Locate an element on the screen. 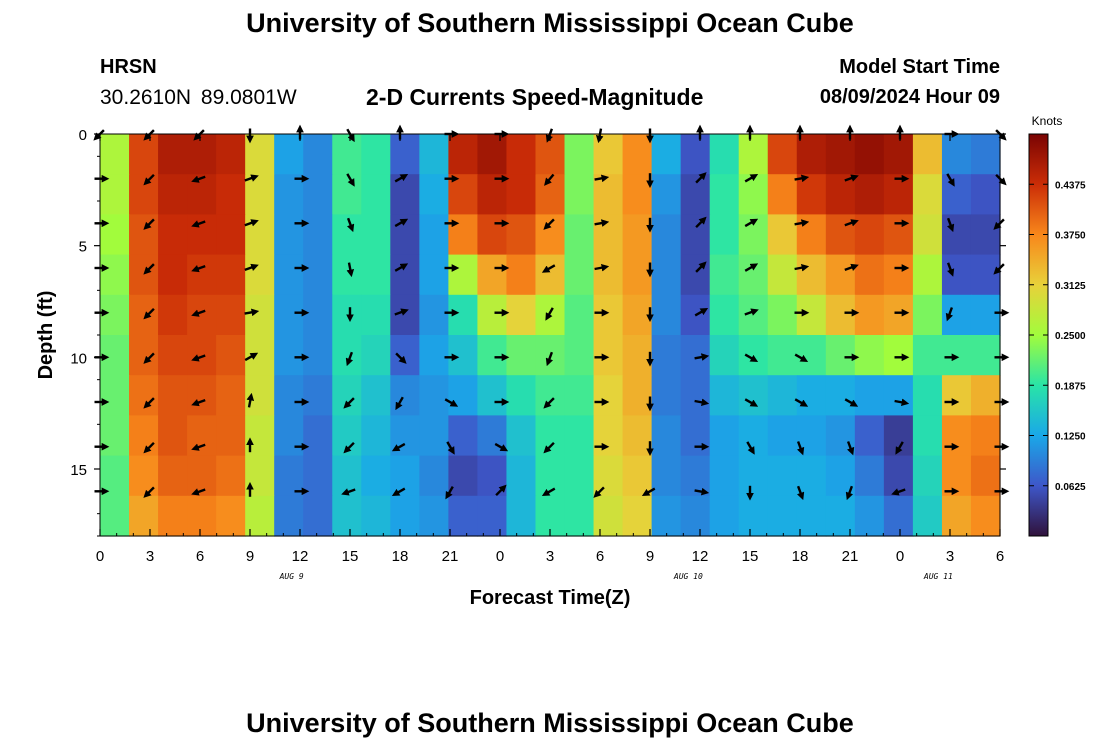  colorbar-tick-label: 0.1250 is located at coordinates (1070, 437).